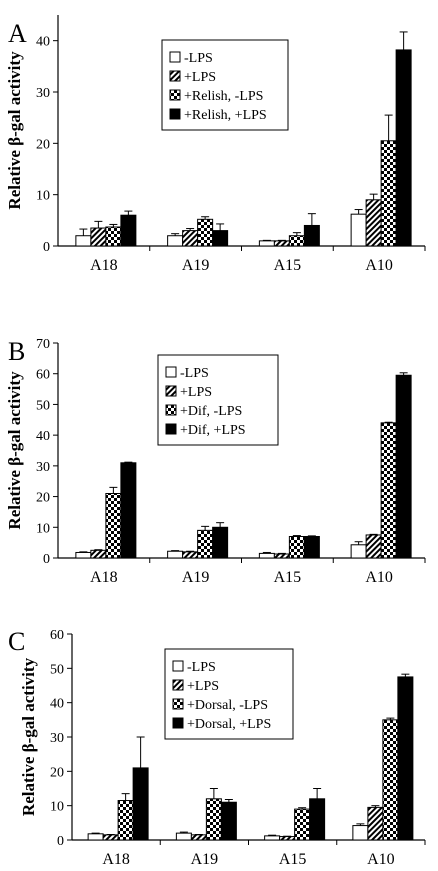  Describe the element at coordinates (196, 577) in the screenshot. I see `x-tick-label: A19` at that location.